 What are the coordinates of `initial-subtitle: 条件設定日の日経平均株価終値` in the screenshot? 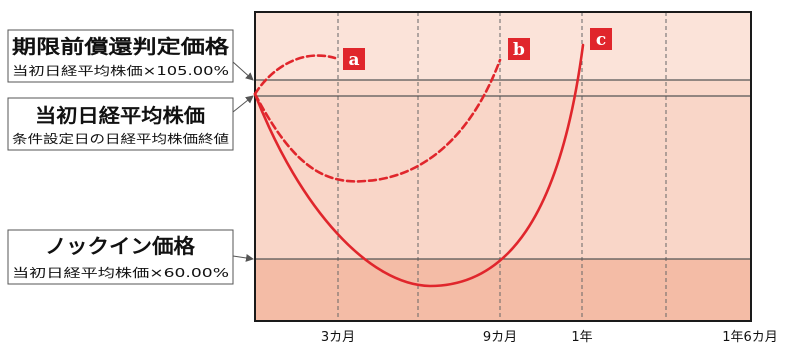 It's located at (120, 138).